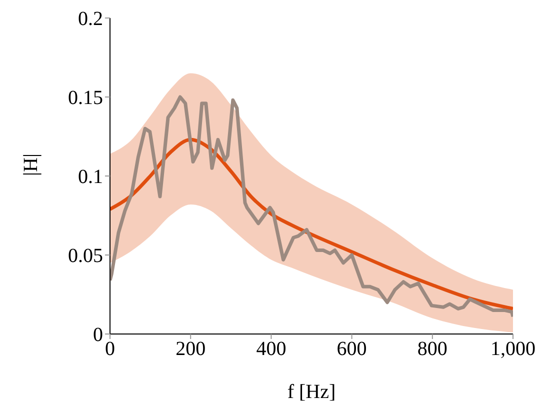 The width and height of the screenshot is (544, 410). Describe the element at coordinates (85, 98) in the screenshot. I see `y-tick-label: 0.15` at that location.